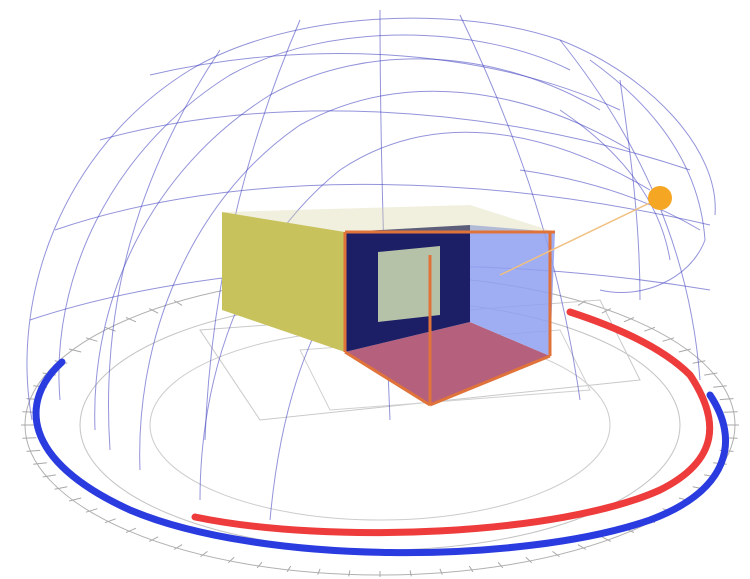  What do you see at coordinates (409, 284) in the screenshot?
I see `room-window` at bounding box center [409, 284].